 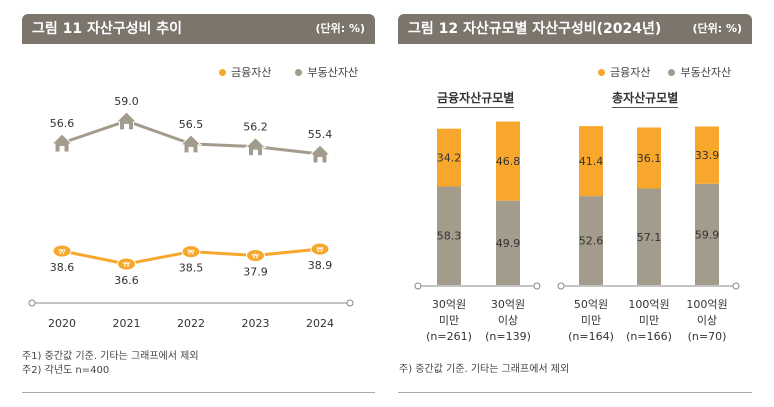 I want to click on data-label-real-estate: 56.2, so click(x=255, y=127).